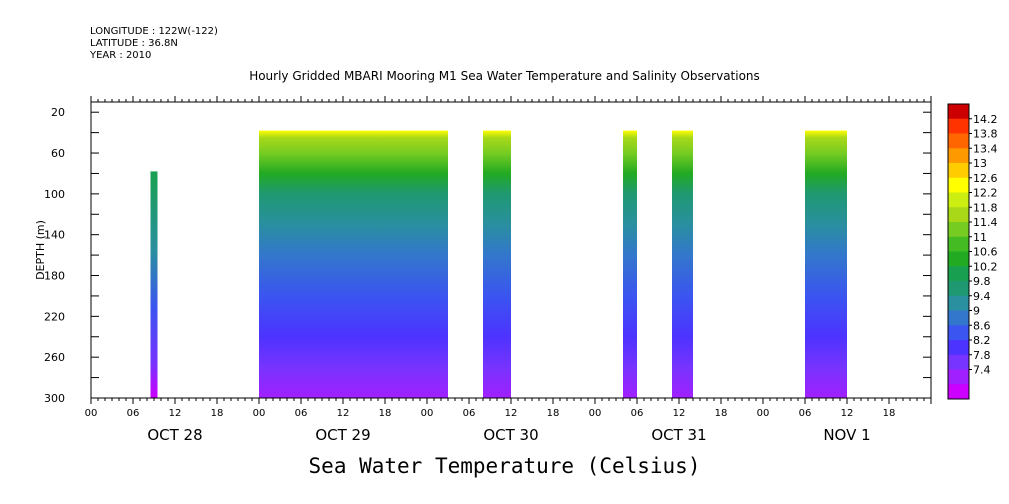  I want to click on colorbar-label: 12.2, so click(985, 193).